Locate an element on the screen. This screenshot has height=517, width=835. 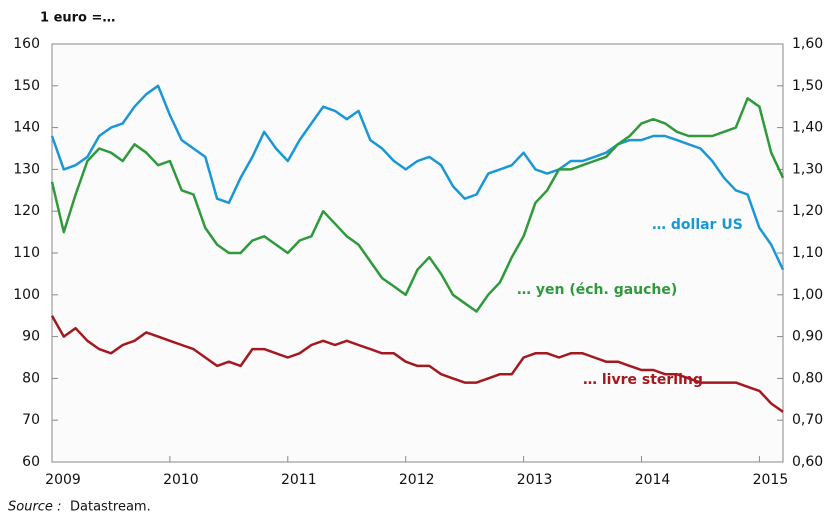
y-tick-label: 140 is located at coordinates (26, 128).